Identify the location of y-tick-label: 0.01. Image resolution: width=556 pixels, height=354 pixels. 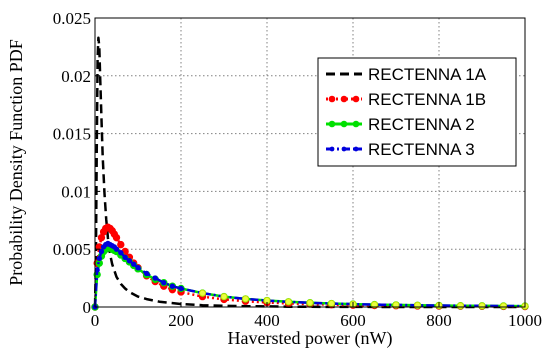
(76, 191).